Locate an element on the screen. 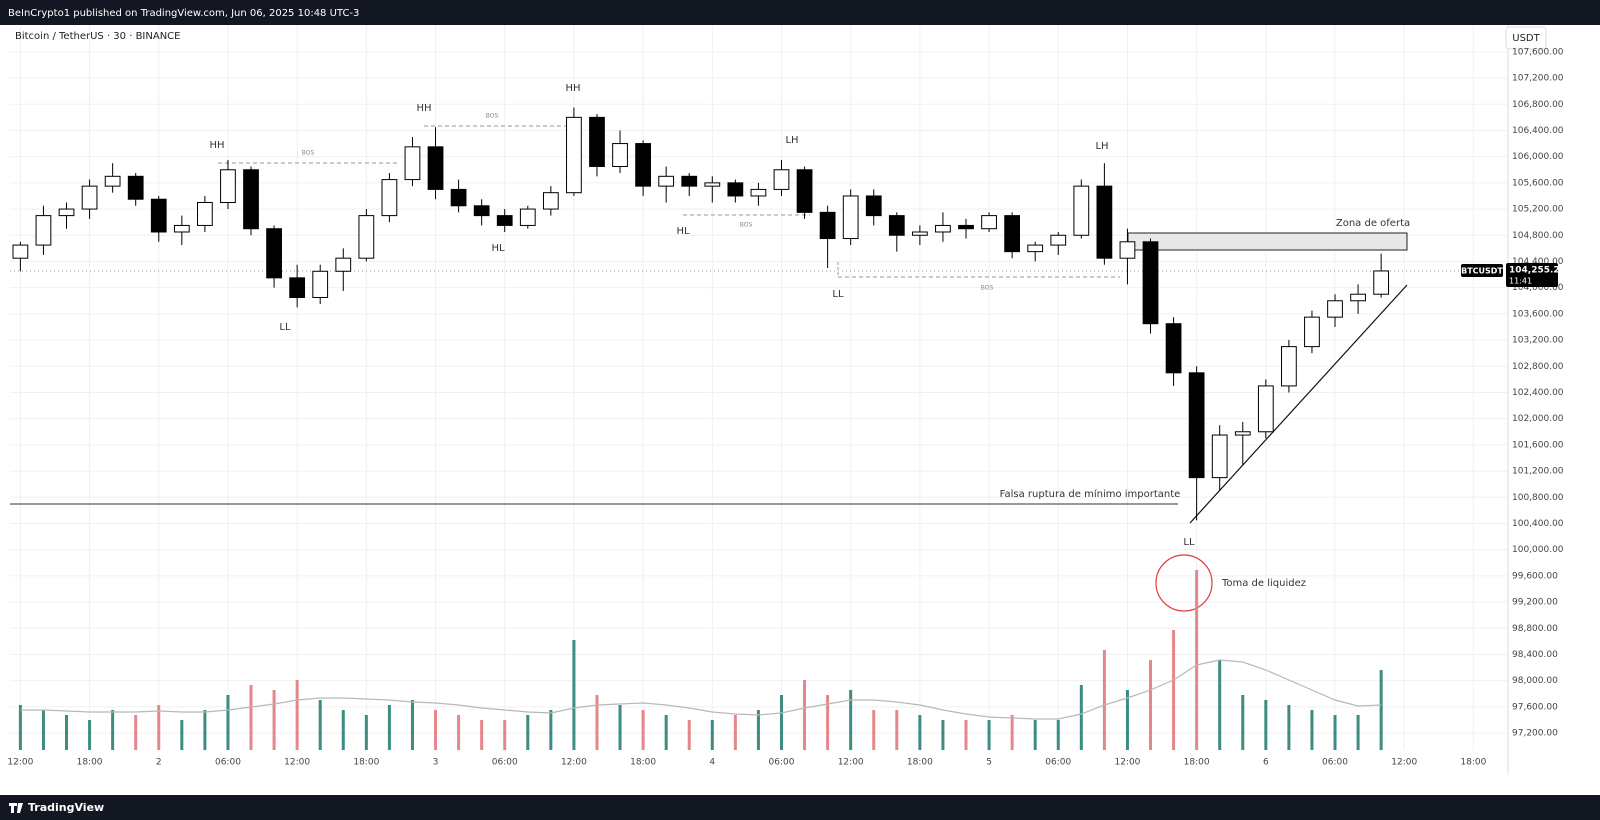 The width and height of the screenshot is (1600, 820). x-tick-label: 5 is located at coordinates (989, 763).